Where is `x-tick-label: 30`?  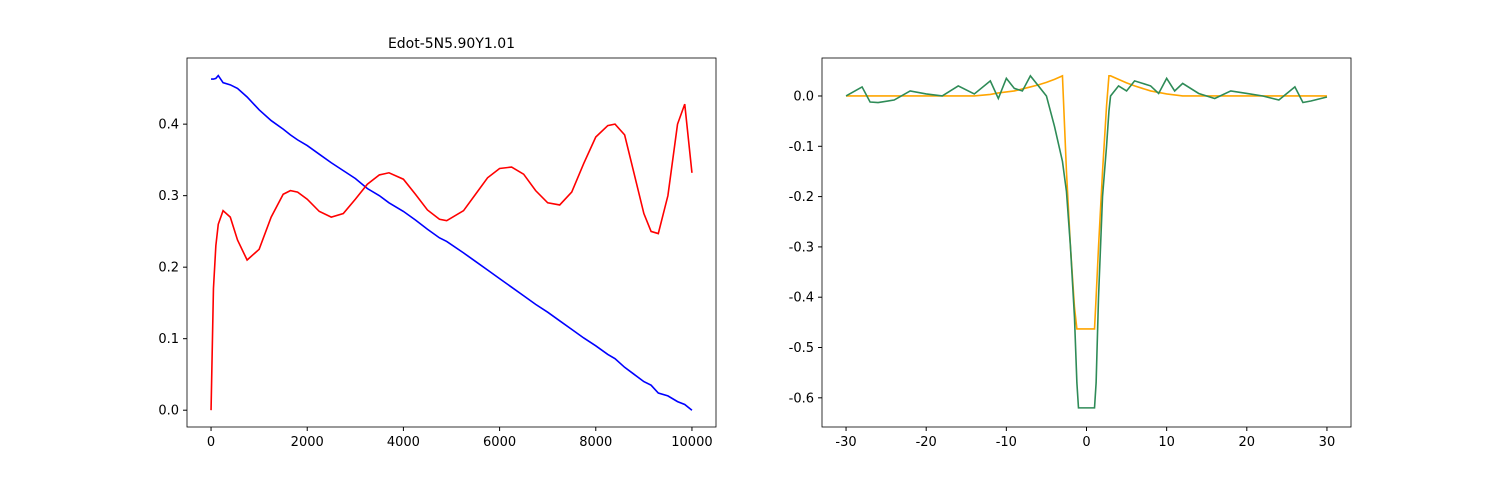
x-tick-label: 30 is located at coordinates (1327, 442).